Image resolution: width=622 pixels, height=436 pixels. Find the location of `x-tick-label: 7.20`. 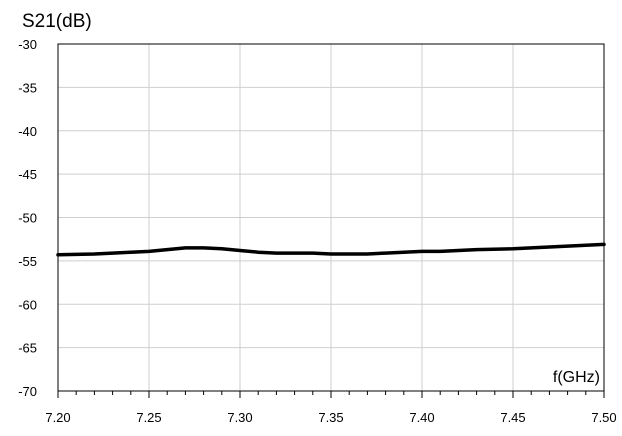

x-tick-label: 7.20 is located at coordinates (57, 417).